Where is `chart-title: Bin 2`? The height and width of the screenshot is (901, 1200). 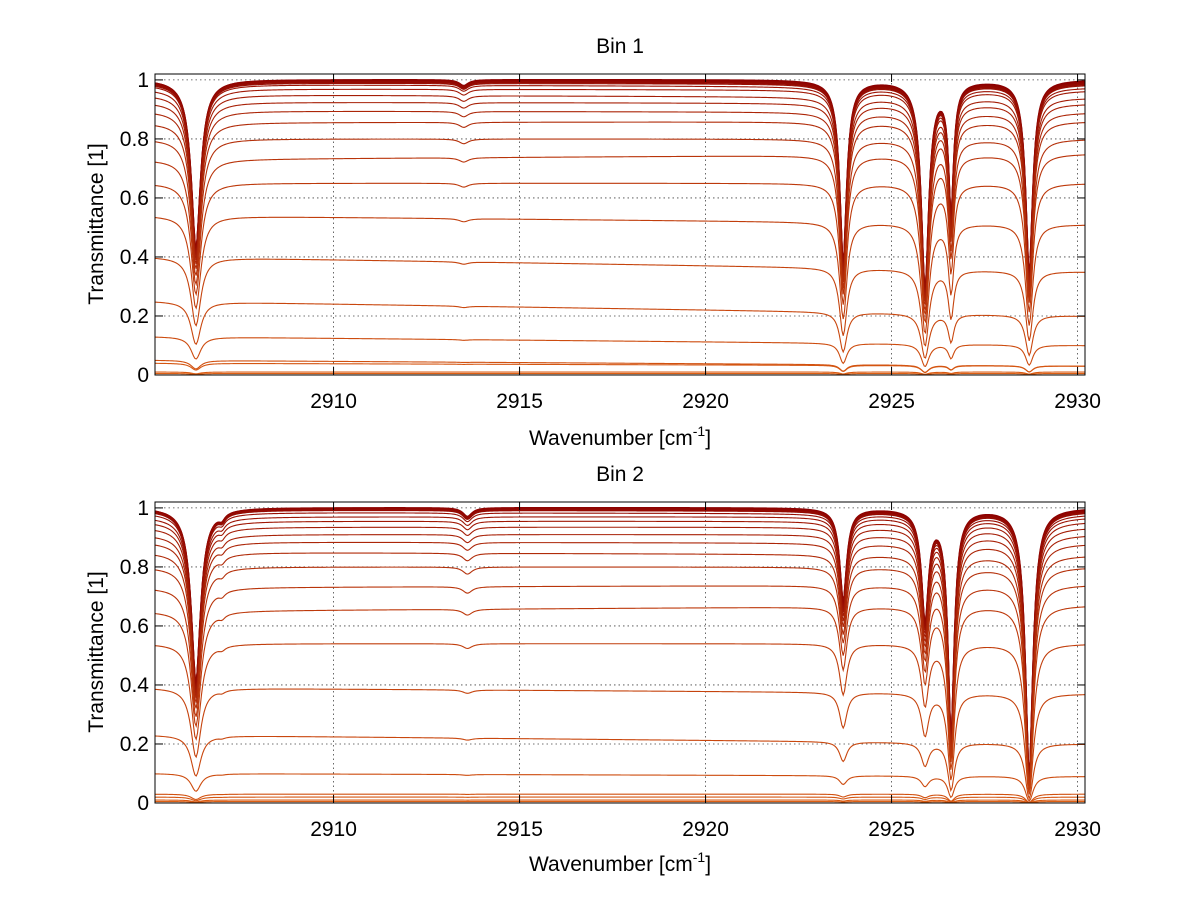
chart-title: Bin 2 is located at coordinates (620, 474).